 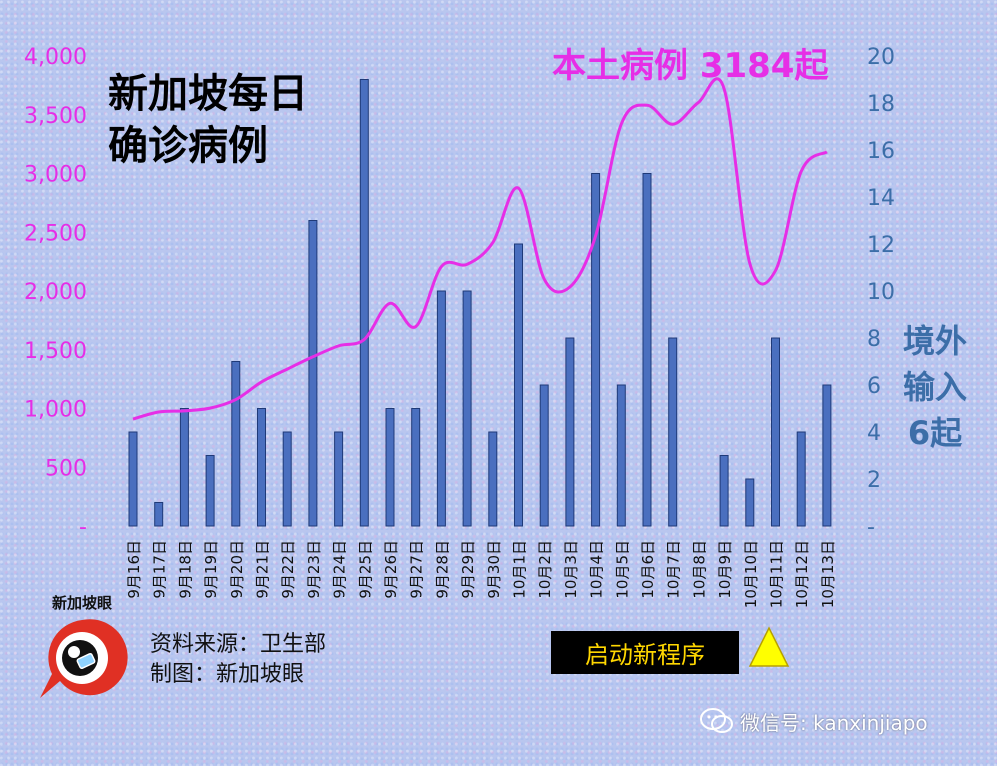 I want to click on logo-text: 新加坡眼, so click(x=82, y=603).